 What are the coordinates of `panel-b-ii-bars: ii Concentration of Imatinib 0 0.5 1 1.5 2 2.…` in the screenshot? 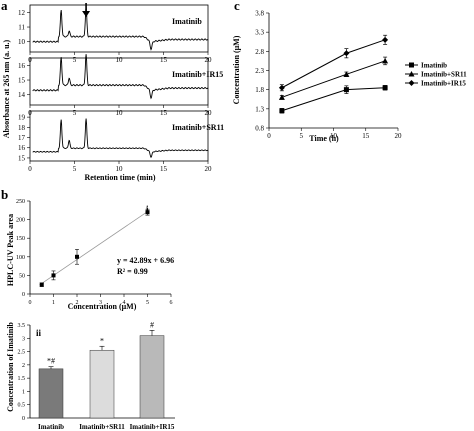 It's located at (90, 375).